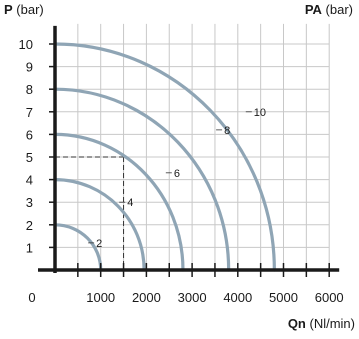 The height and width of the screenshot is (339, 359). I want to click on y-tick-label: 1, so click(29, 247).